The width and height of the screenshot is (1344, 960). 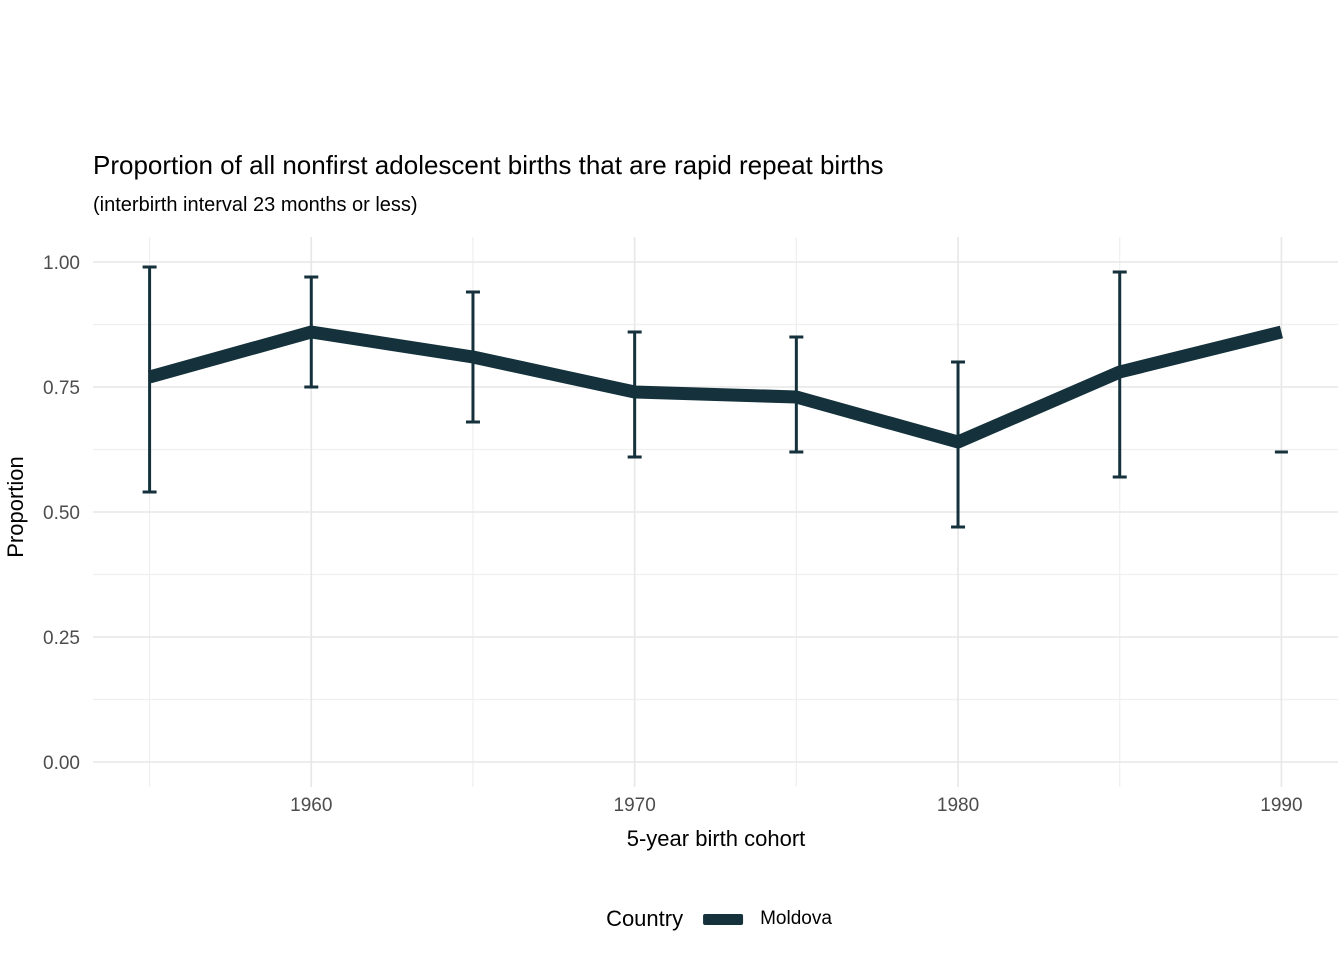 I want to click on x-tick-label: 1980, so click(x=958, y=805).